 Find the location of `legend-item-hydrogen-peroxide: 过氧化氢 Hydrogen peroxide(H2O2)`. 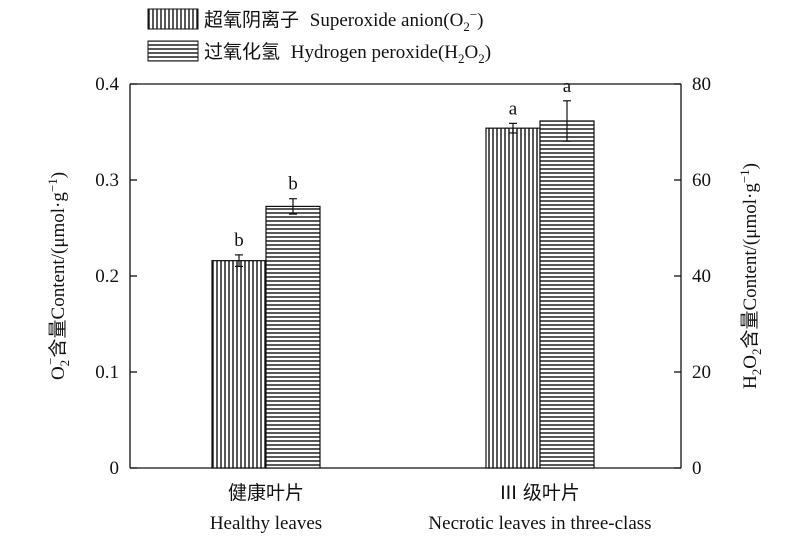

legend-item-hydrogen-peroxide: 过氧化氢 Hydrogen peroxide(H2O2) is located at coordinates (319, 53).